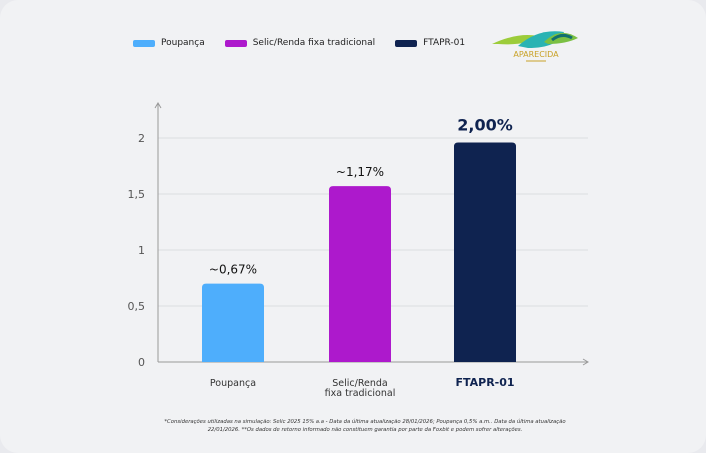 The height and width of the screenshot is (453, 706). What do you see at coordinates (359, 383) in the screenshot?
I see `x-tick-label: Selic/Renda` at bounding box center [359, 383].